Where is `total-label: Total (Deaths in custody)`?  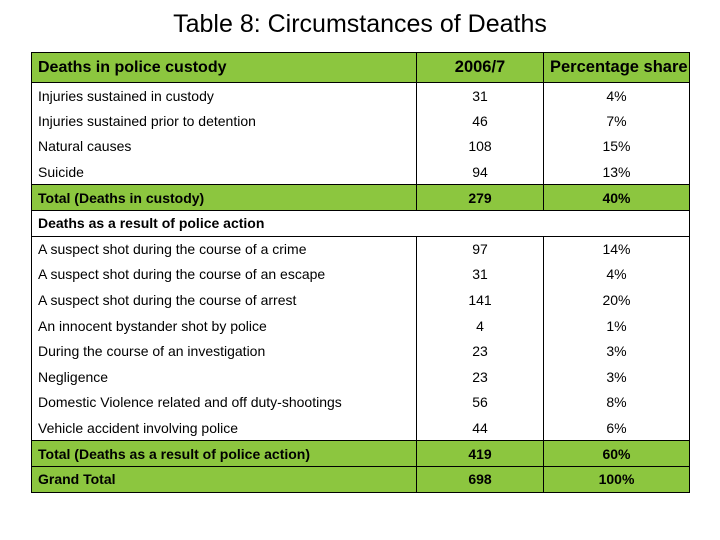 total-label: Total (Deaths in custody) is located at coordinates (224, 197).